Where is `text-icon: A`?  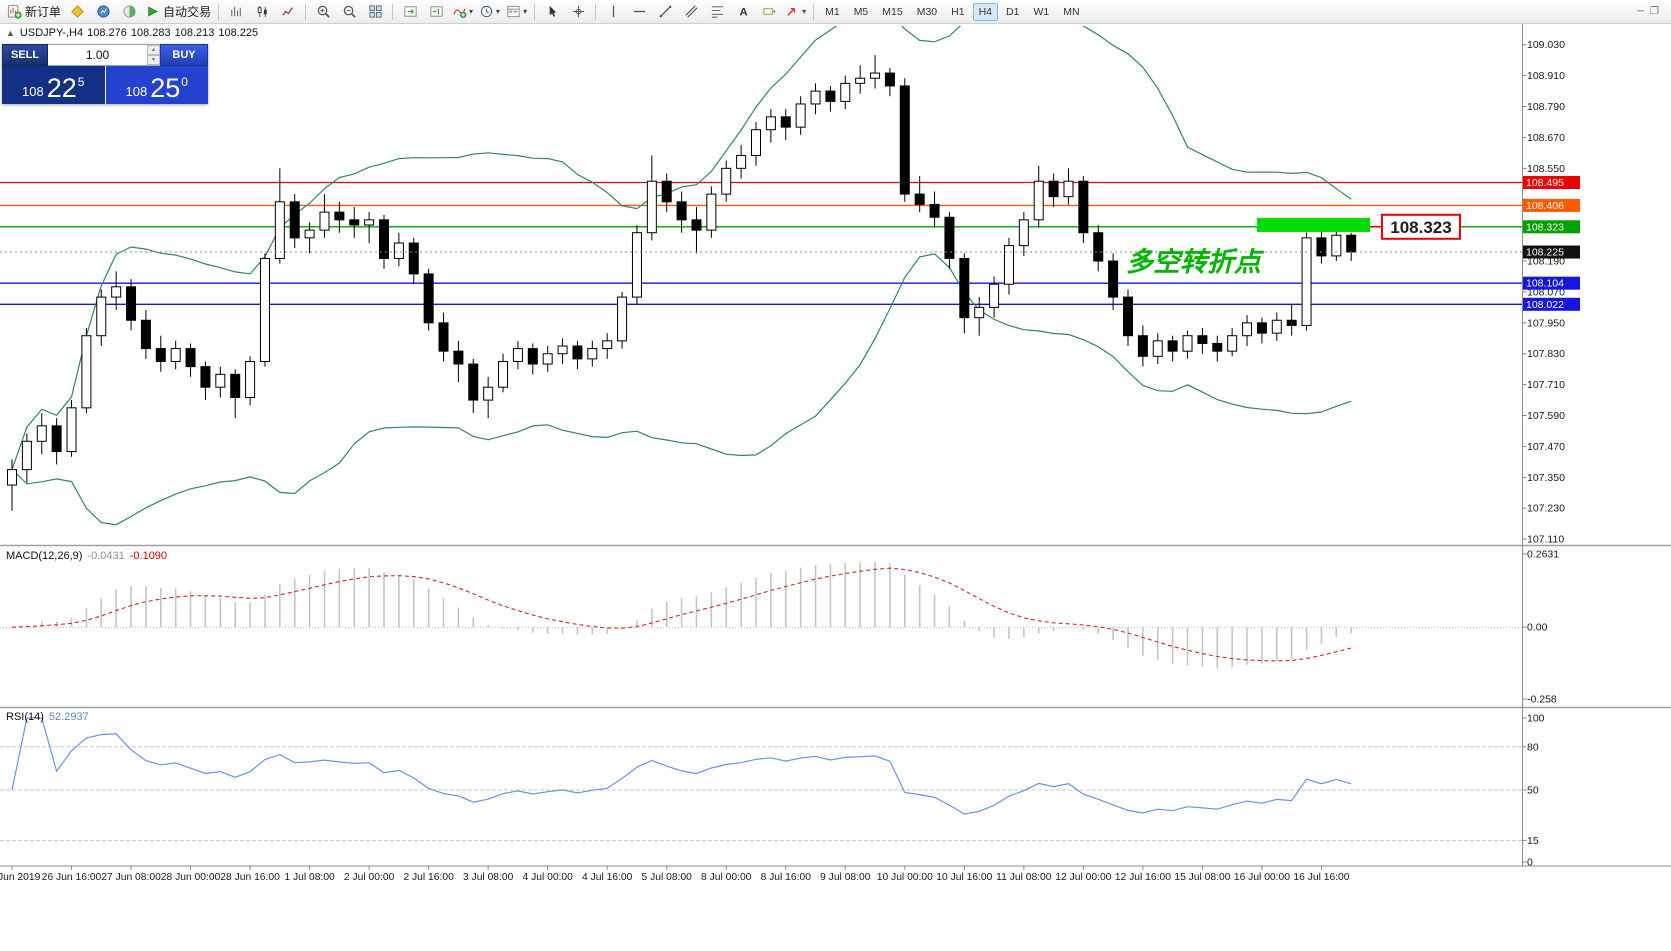 text-icon: A is located at coordinates (743, 11).